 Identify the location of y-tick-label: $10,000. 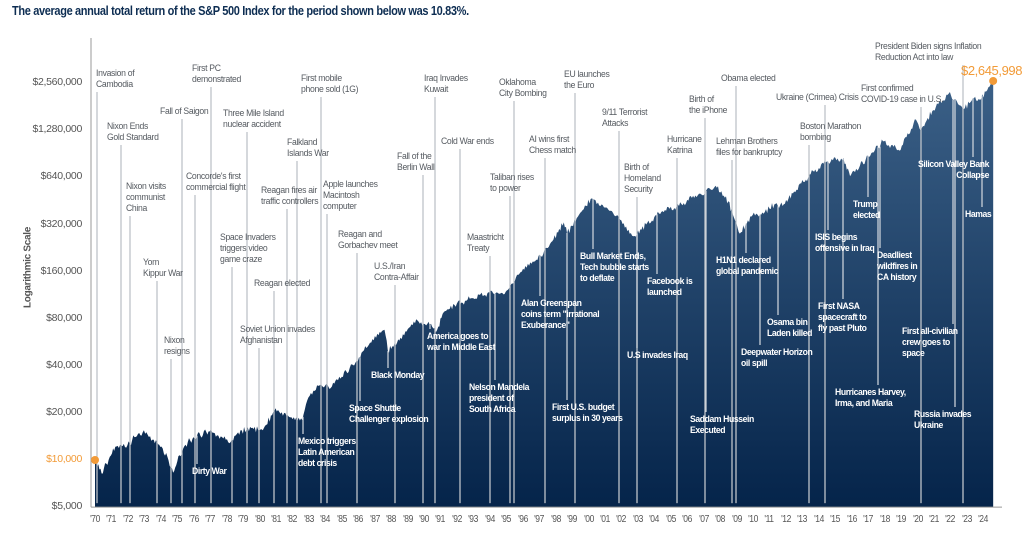
(64, 459).